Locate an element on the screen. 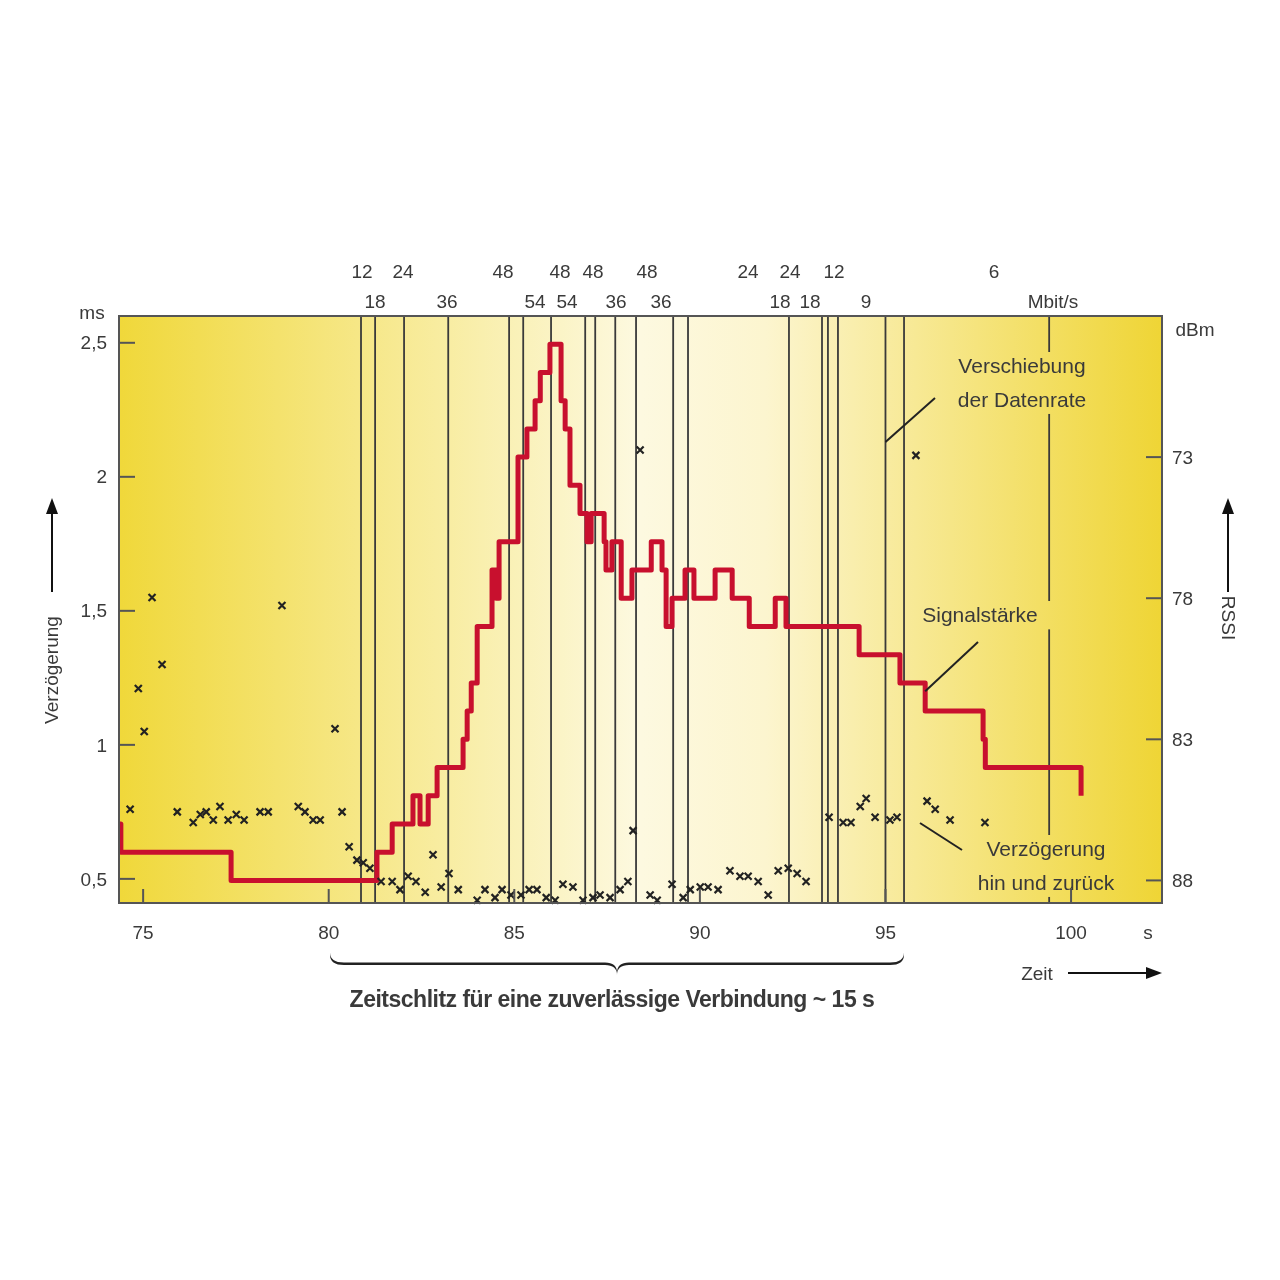  annotation: Verzögerung hin und zurück is located at coordinates (1046, 865).